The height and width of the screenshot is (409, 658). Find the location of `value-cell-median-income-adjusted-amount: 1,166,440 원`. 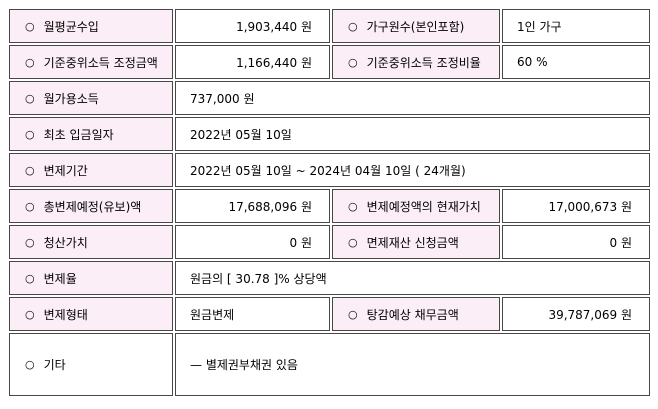

value-cell-median-income-adjusted-amount: 1,166,440 원 is located at coordinates (252, 62).